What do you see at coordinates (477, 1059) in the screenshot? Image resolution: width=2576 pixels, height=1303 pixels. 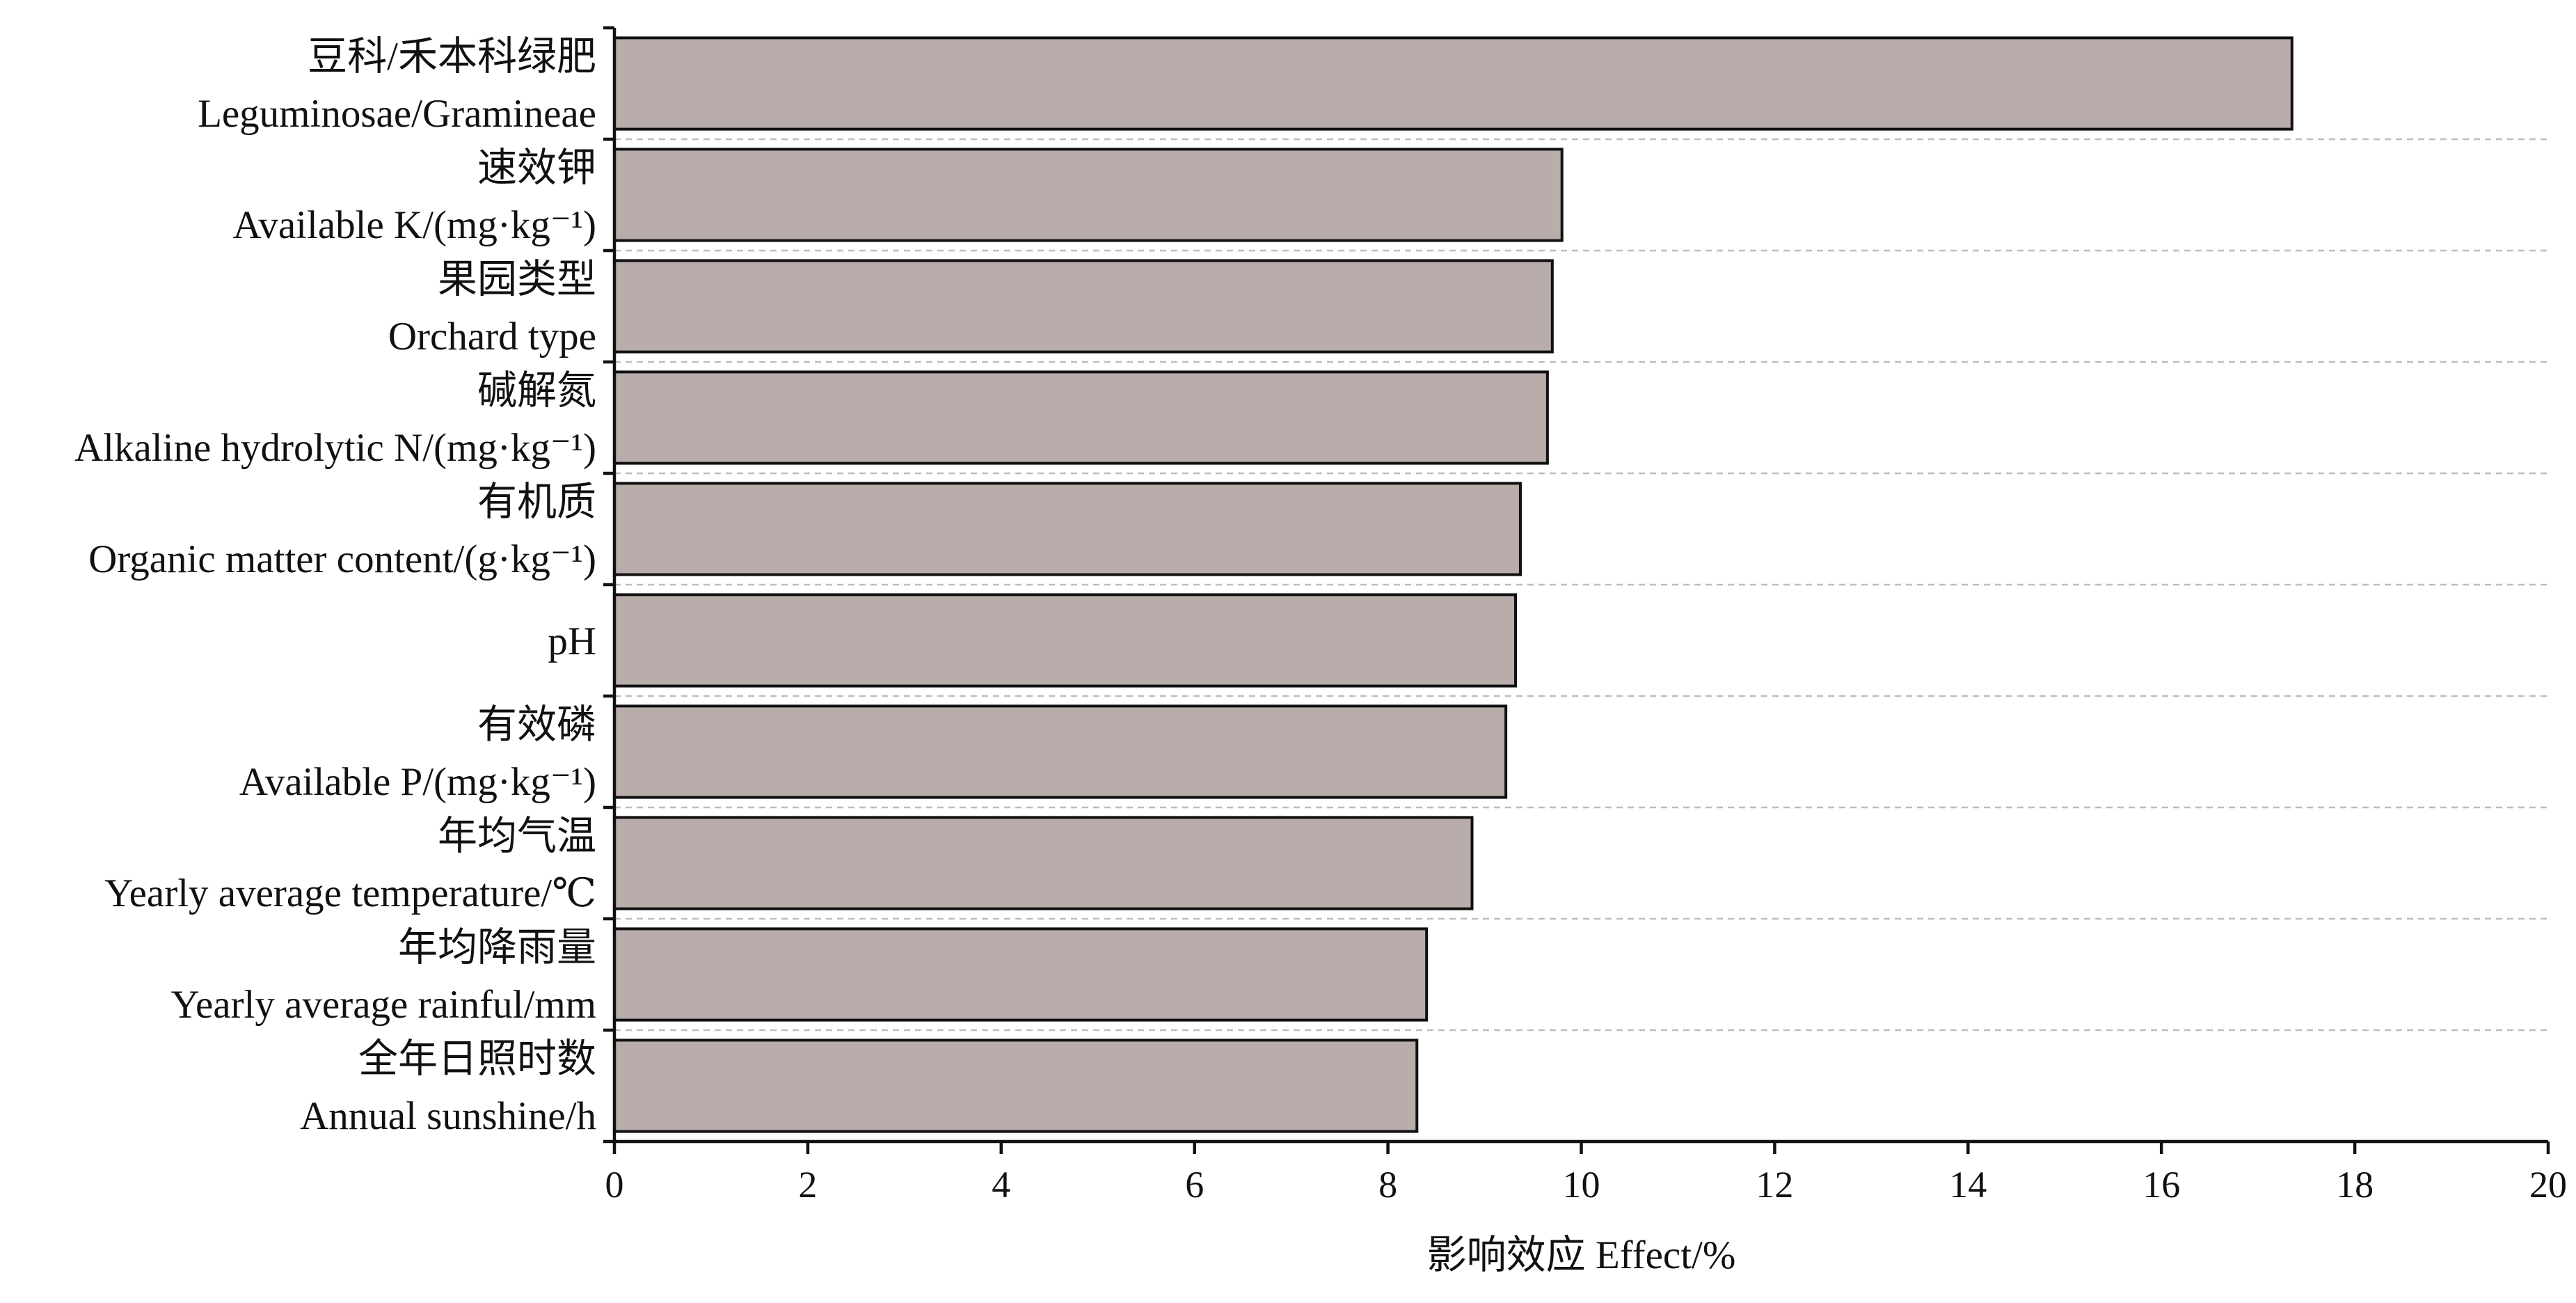 I see `category-label-zh: 全年日照时数` at bounding box center [477, 1059].